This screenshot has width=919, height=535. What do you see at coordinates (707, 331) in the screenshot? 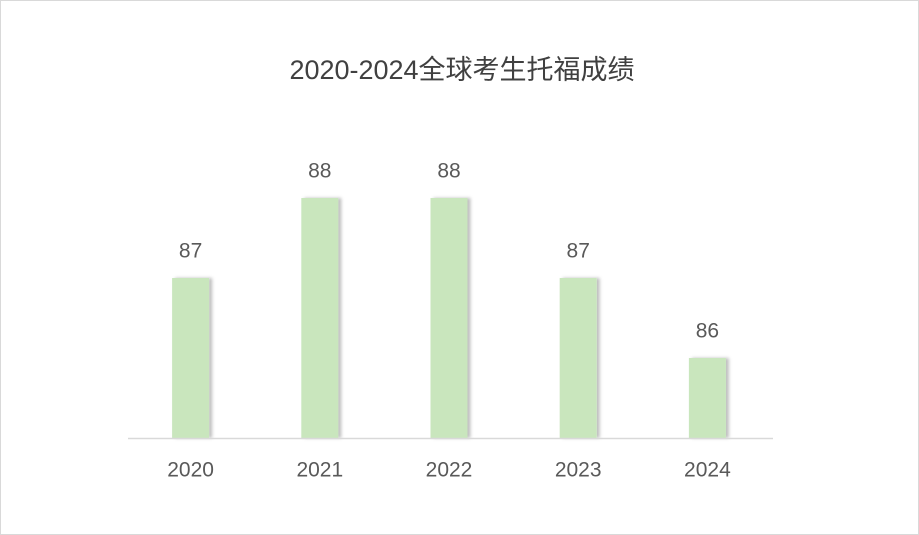
I see `value-label: 86` at bounding box center [707, 331].